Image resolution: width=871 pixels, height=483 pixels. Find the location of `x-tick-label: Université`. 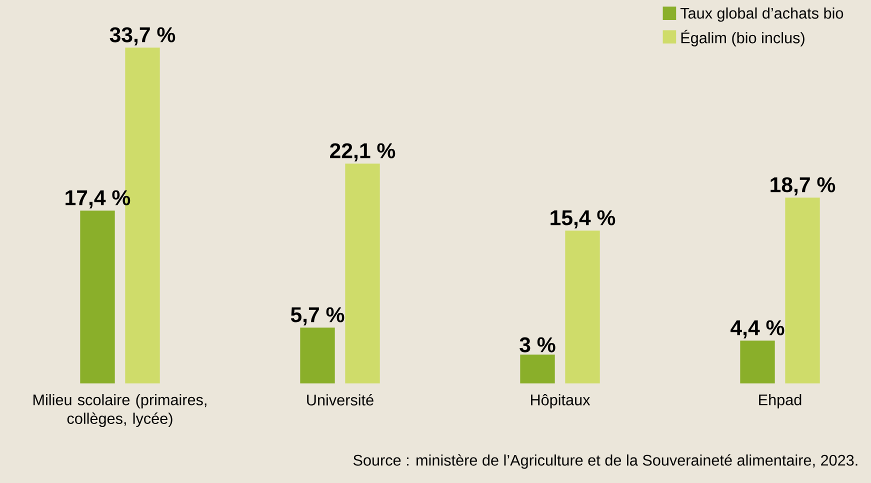

x-tick-label: Université is located at coordinates (340, 400).